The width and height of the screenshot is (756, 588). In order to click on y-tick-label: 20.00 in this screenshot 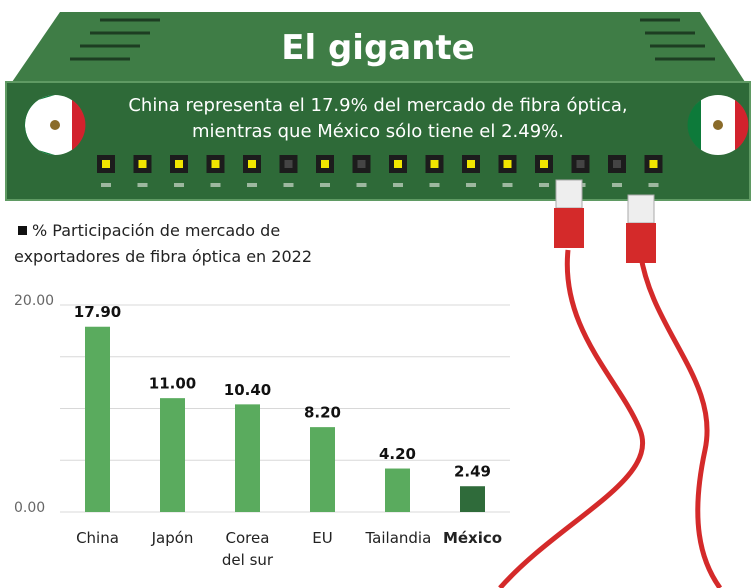, I will do `click(34, 301)`.